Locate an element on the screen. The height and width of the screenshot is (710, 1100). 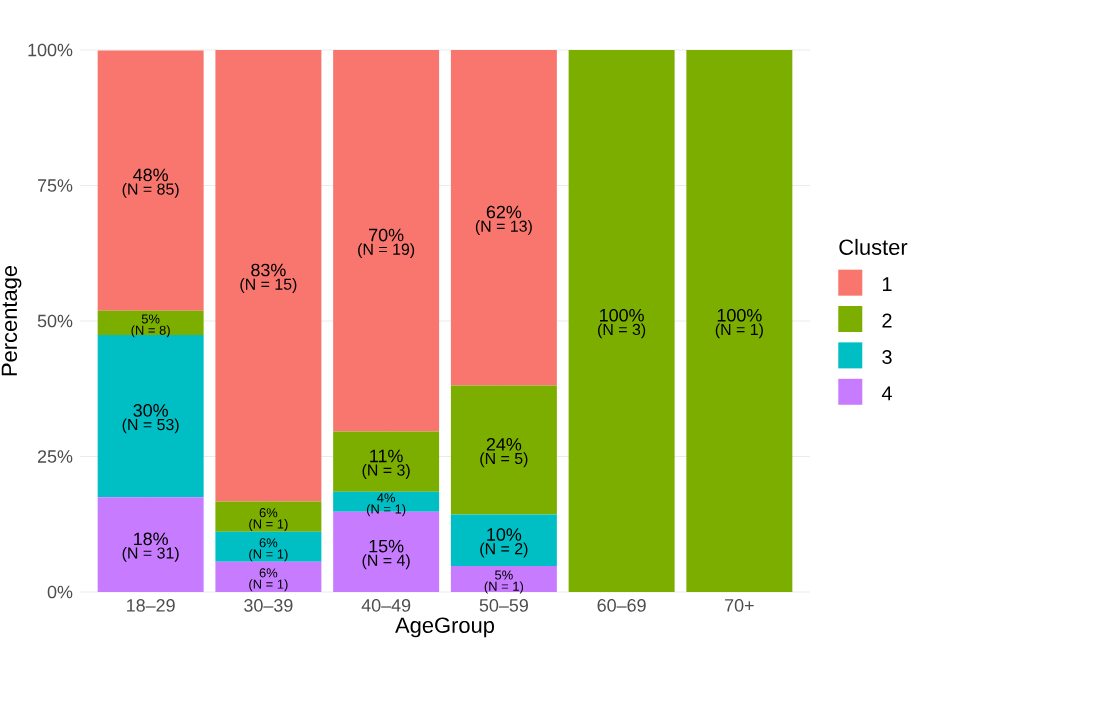
x-tick-label: 30–39 is located at coordinates (268, 605).